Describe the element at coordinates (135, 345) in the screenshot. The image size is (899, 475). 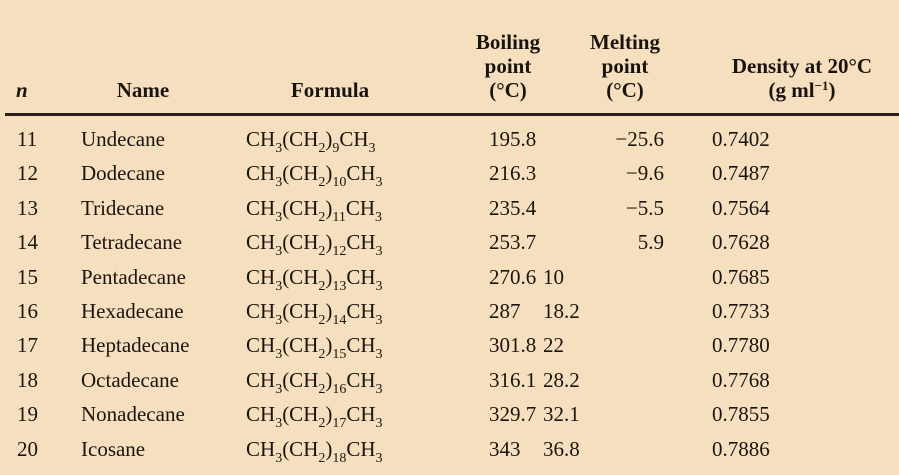
I see `cell-name: Heptadecane` at that location.